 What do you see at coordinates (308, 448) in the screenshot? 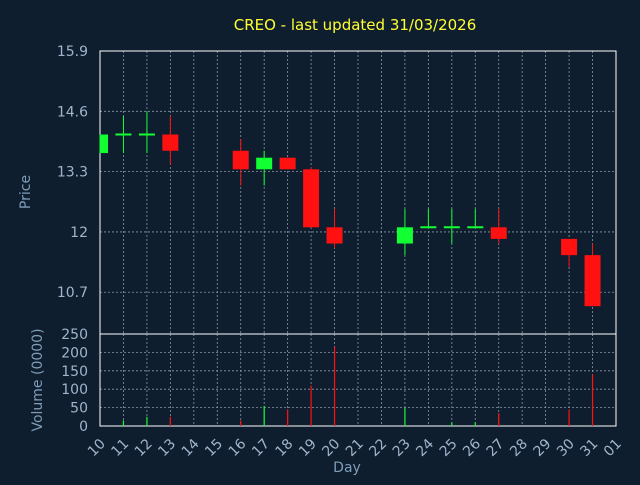
I see `day-tick-label: 19` at bounding box center [308, 448].